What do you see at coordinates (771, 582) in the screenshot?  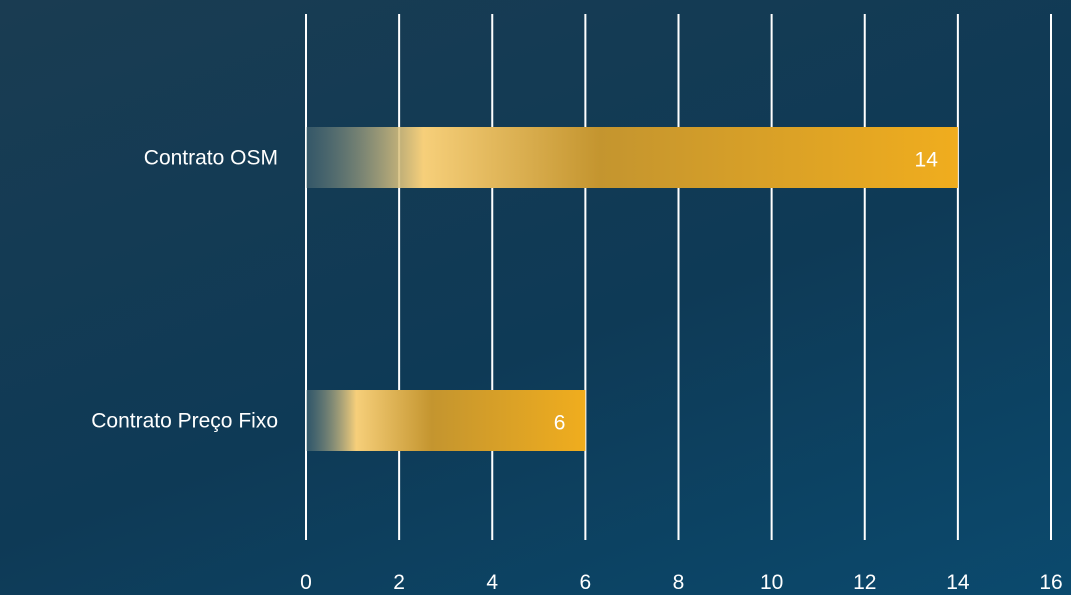 I see `x-tick-label-10: 10` at bounding box center [771, 582].